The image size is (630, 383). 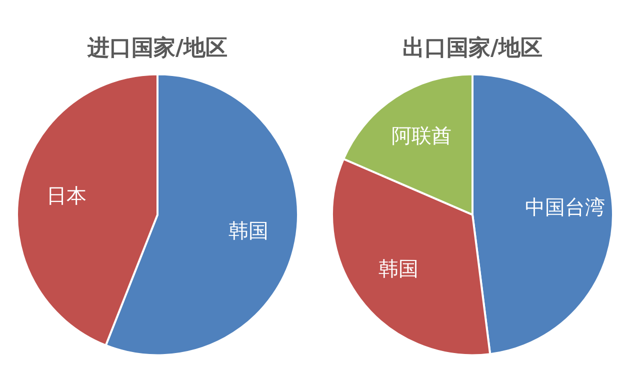 I want to click on slice-label: 中国台湾, so click(x=565, y=207).